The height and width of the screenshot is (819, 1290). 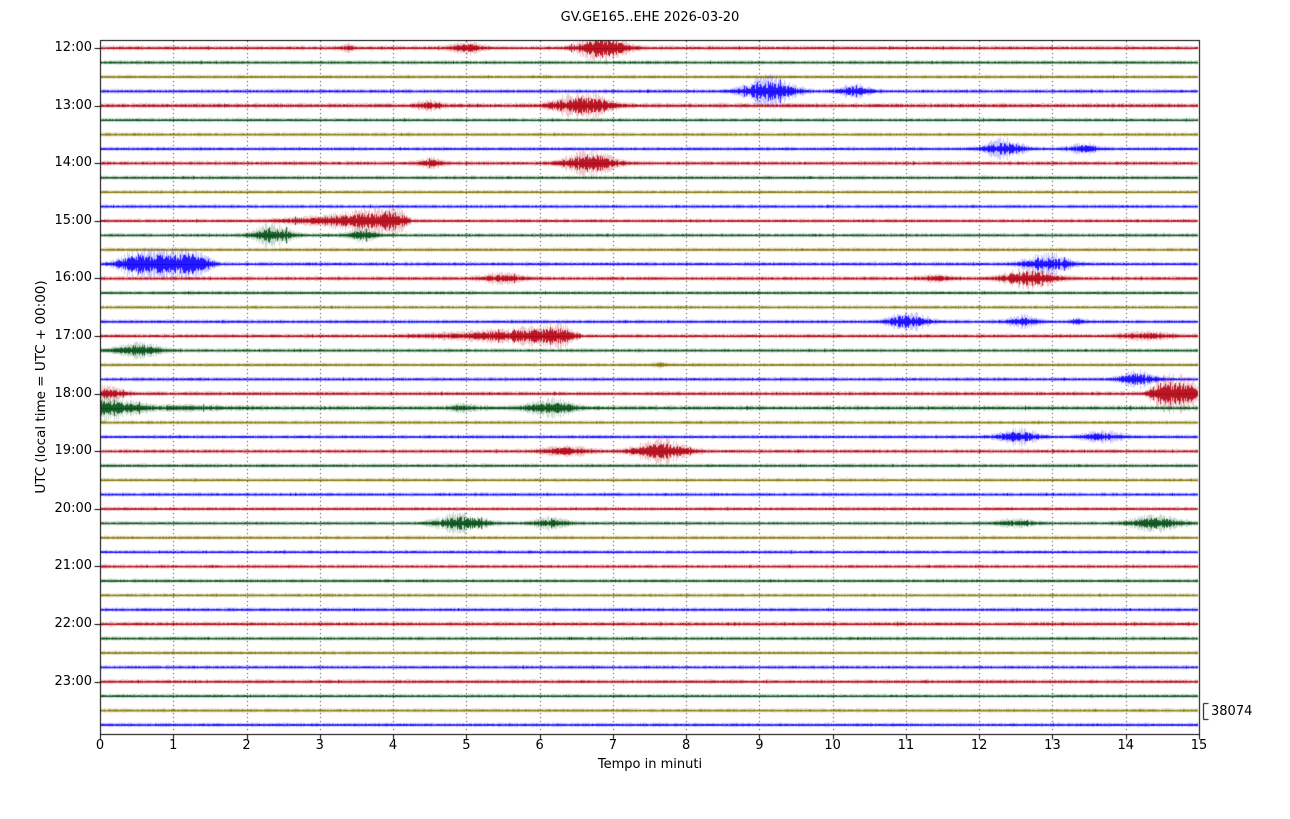 What do you see at coordinates (686, 745) in the screenshot?
I see `x-tick-label: 8` at bounding box center [686, 745].